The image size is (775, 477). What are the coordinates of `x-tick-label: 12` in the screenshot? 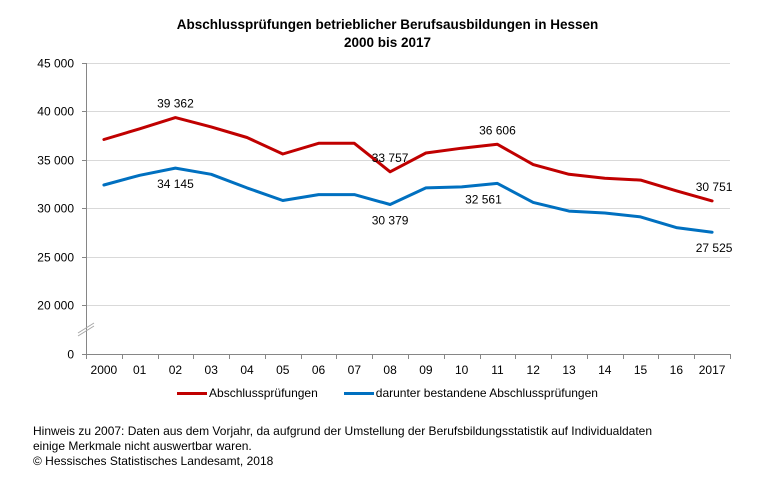 It's located at (534, 370).